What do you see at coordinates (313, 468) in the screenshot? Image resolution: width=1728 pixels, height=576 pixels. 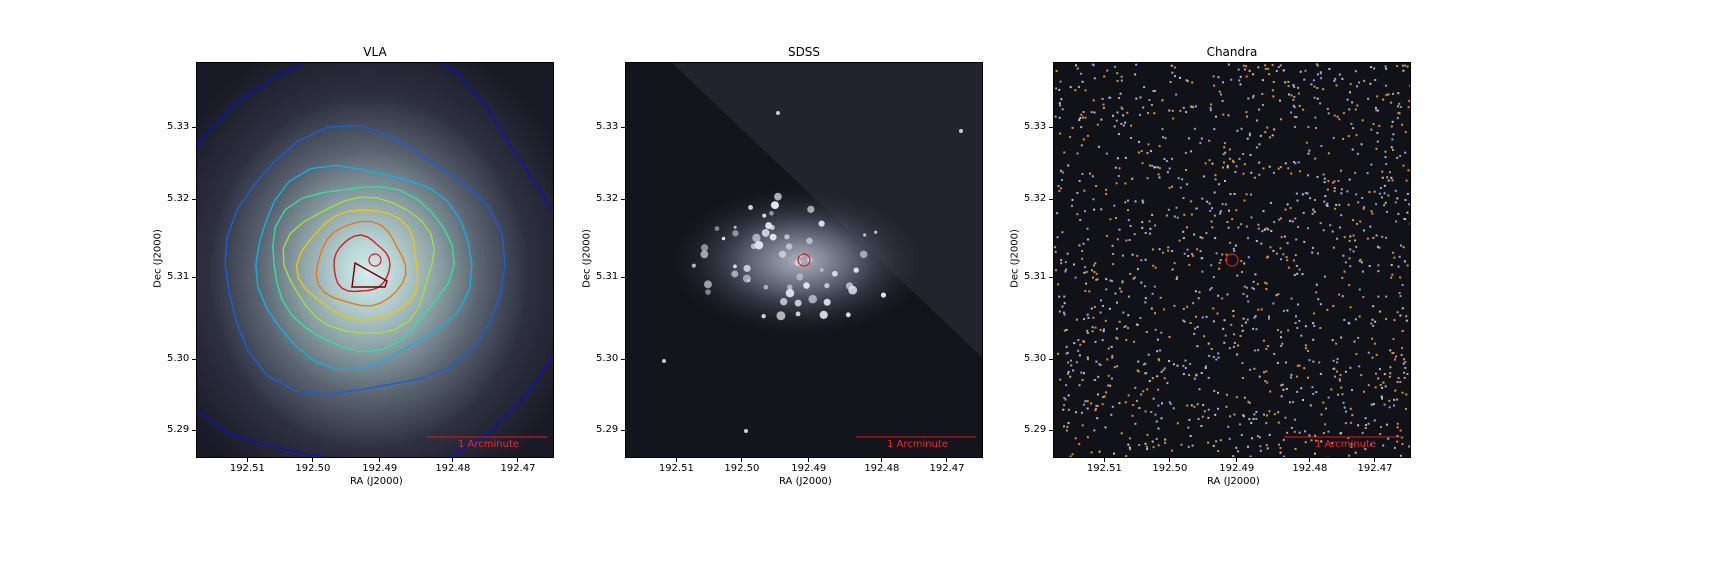 I see `x-tick-label: 192.50` at bounding box center [313, 468].